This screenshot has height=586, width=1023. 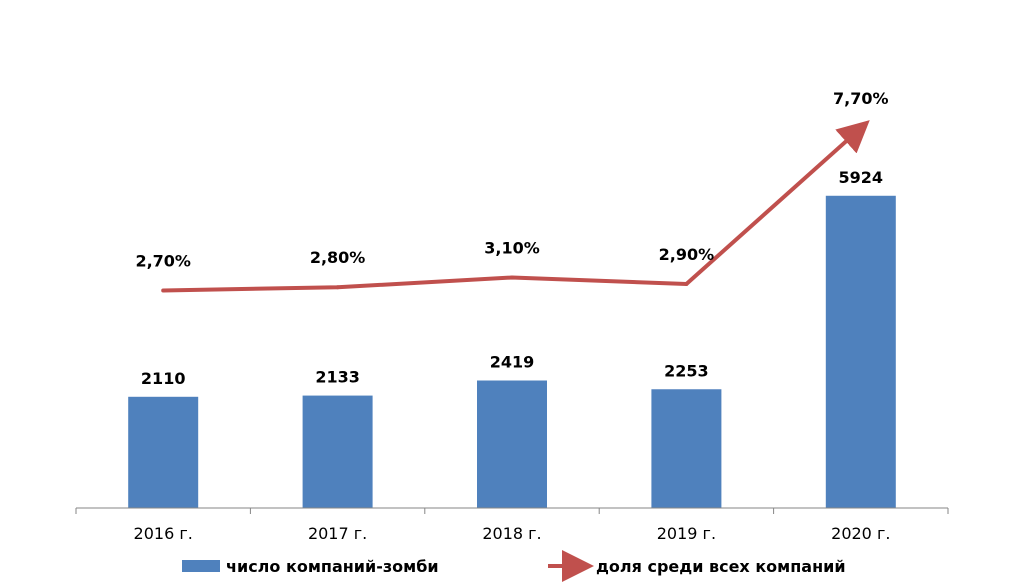 I want to click on x-tick-label-1: 2017 г., so click(x=337, y=533).